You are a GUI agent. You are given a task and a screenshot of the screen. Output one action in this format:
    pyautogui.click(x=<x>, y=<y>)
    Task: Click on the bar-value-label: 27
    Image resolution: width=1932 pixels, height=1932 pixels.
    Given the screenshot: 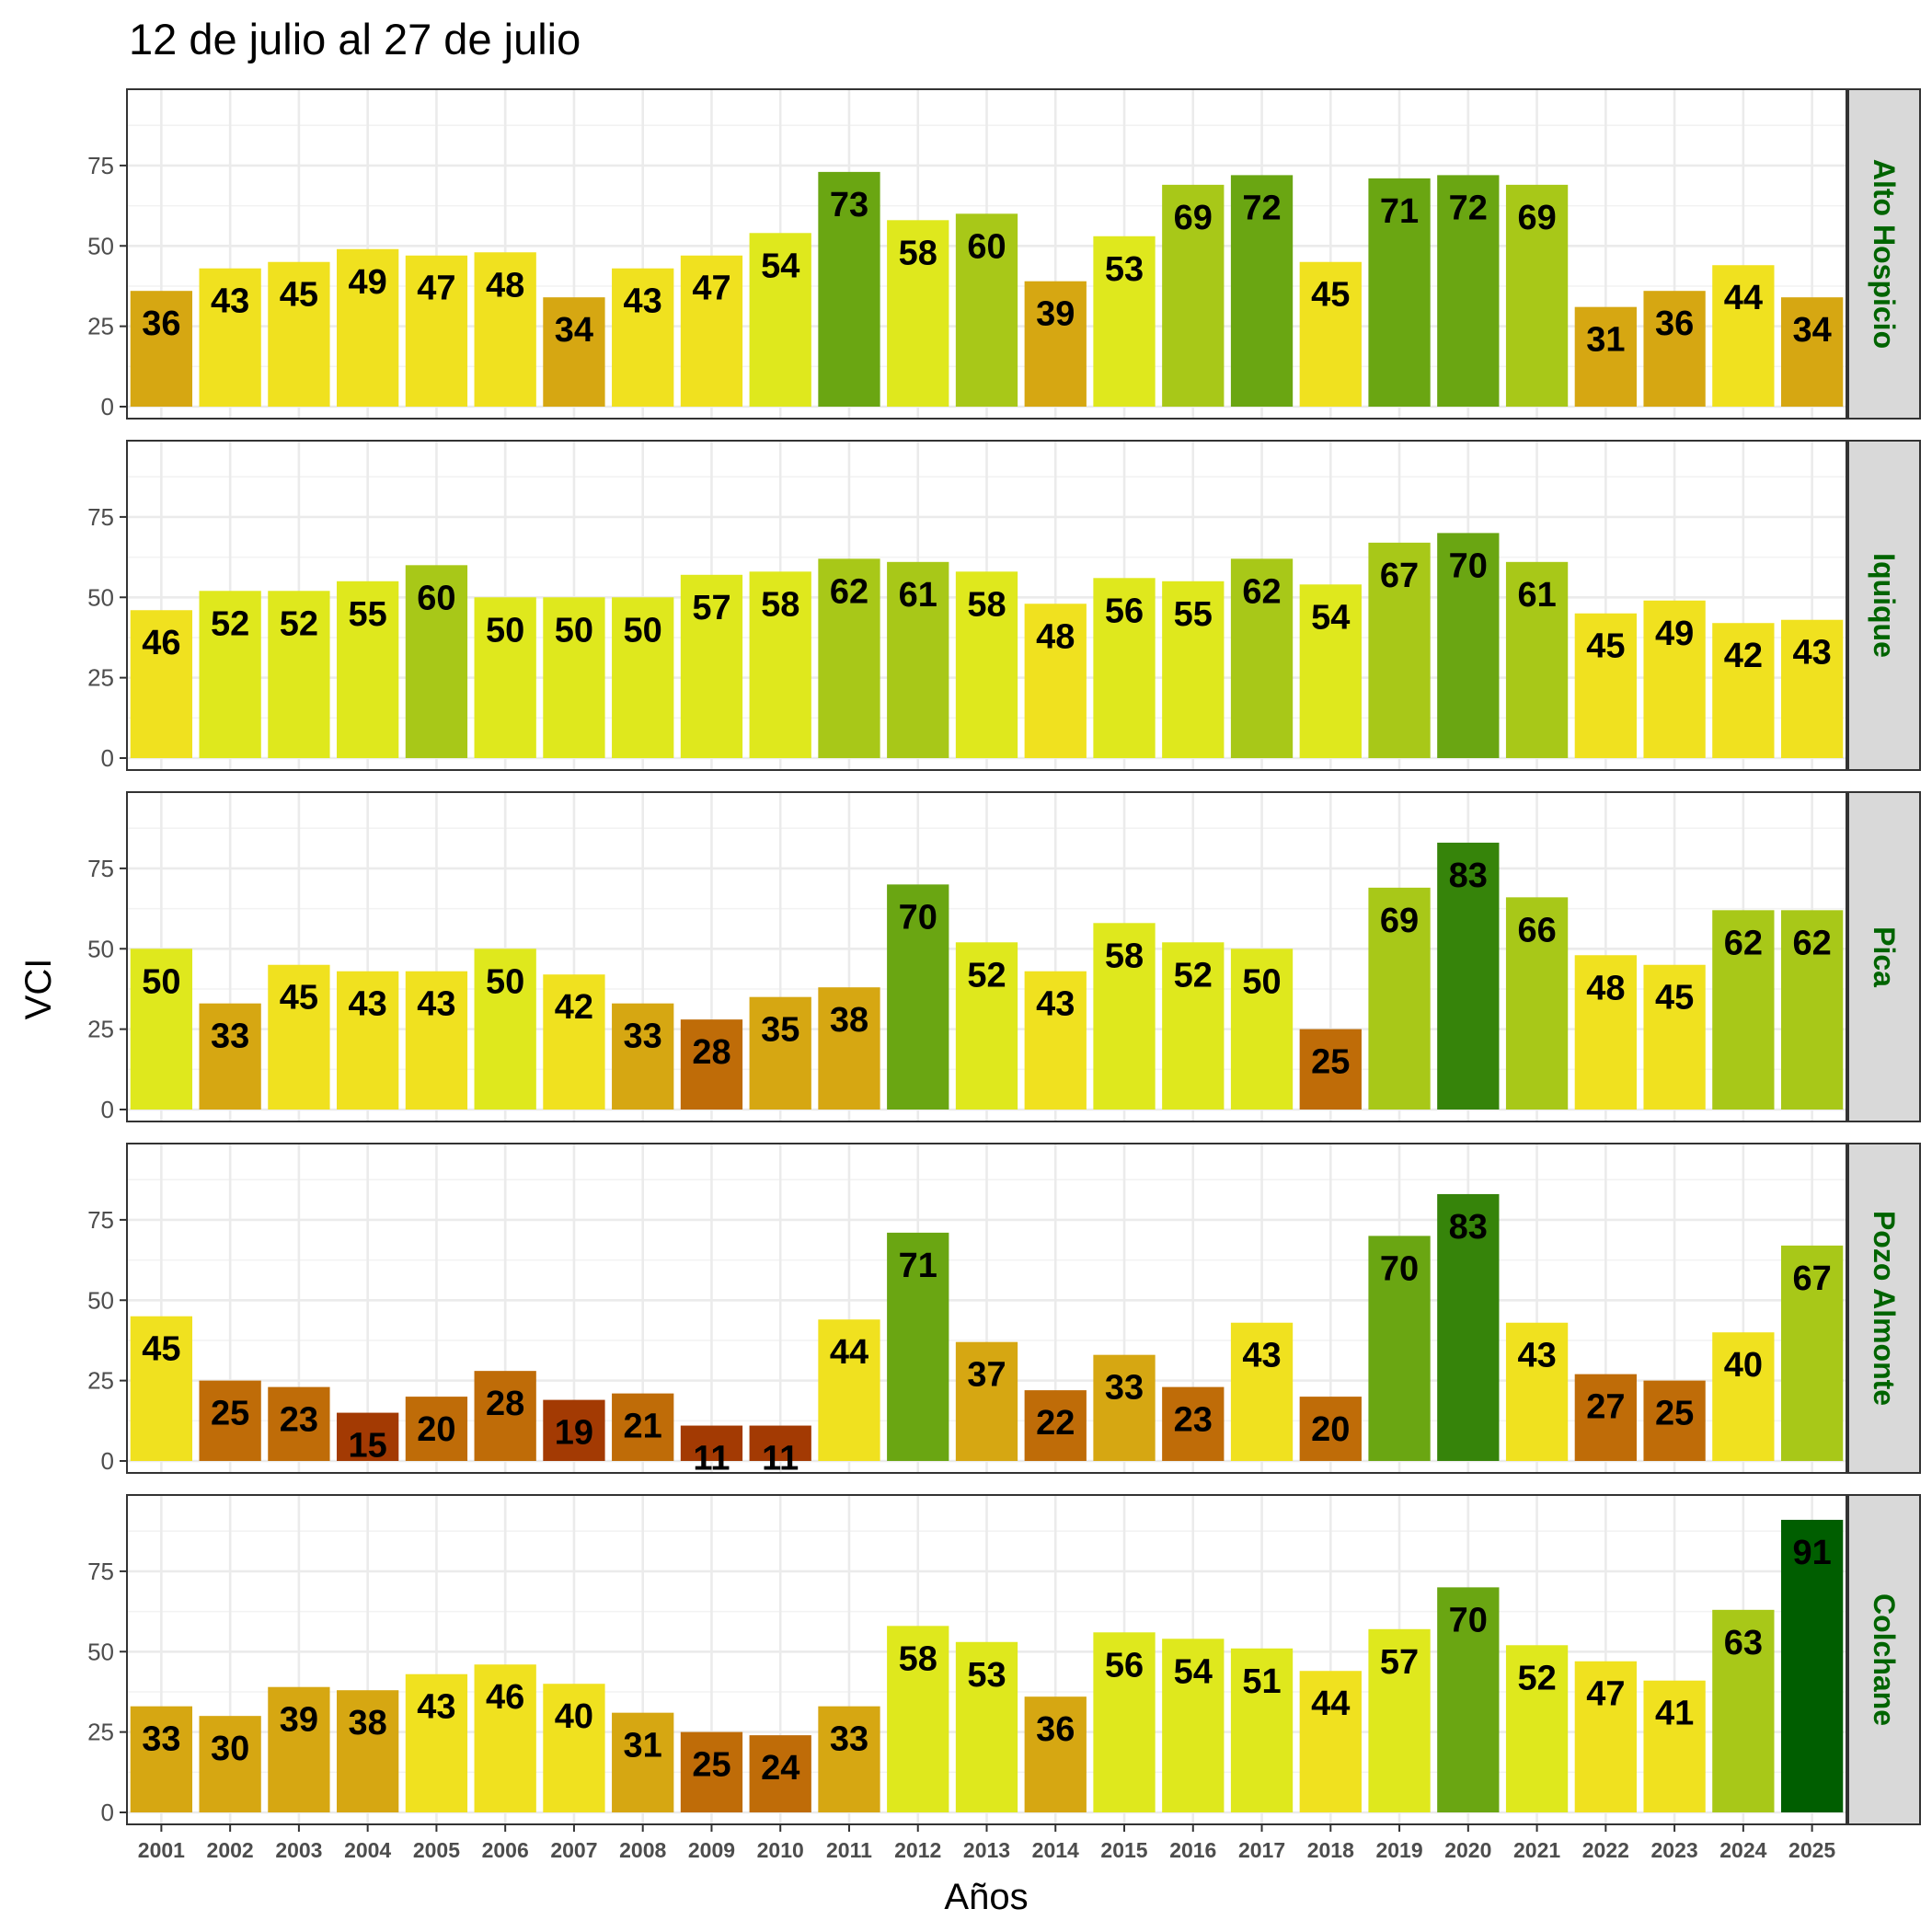 What is the action you would take?
    pyautogui.click(x=1605, y=1407)
    